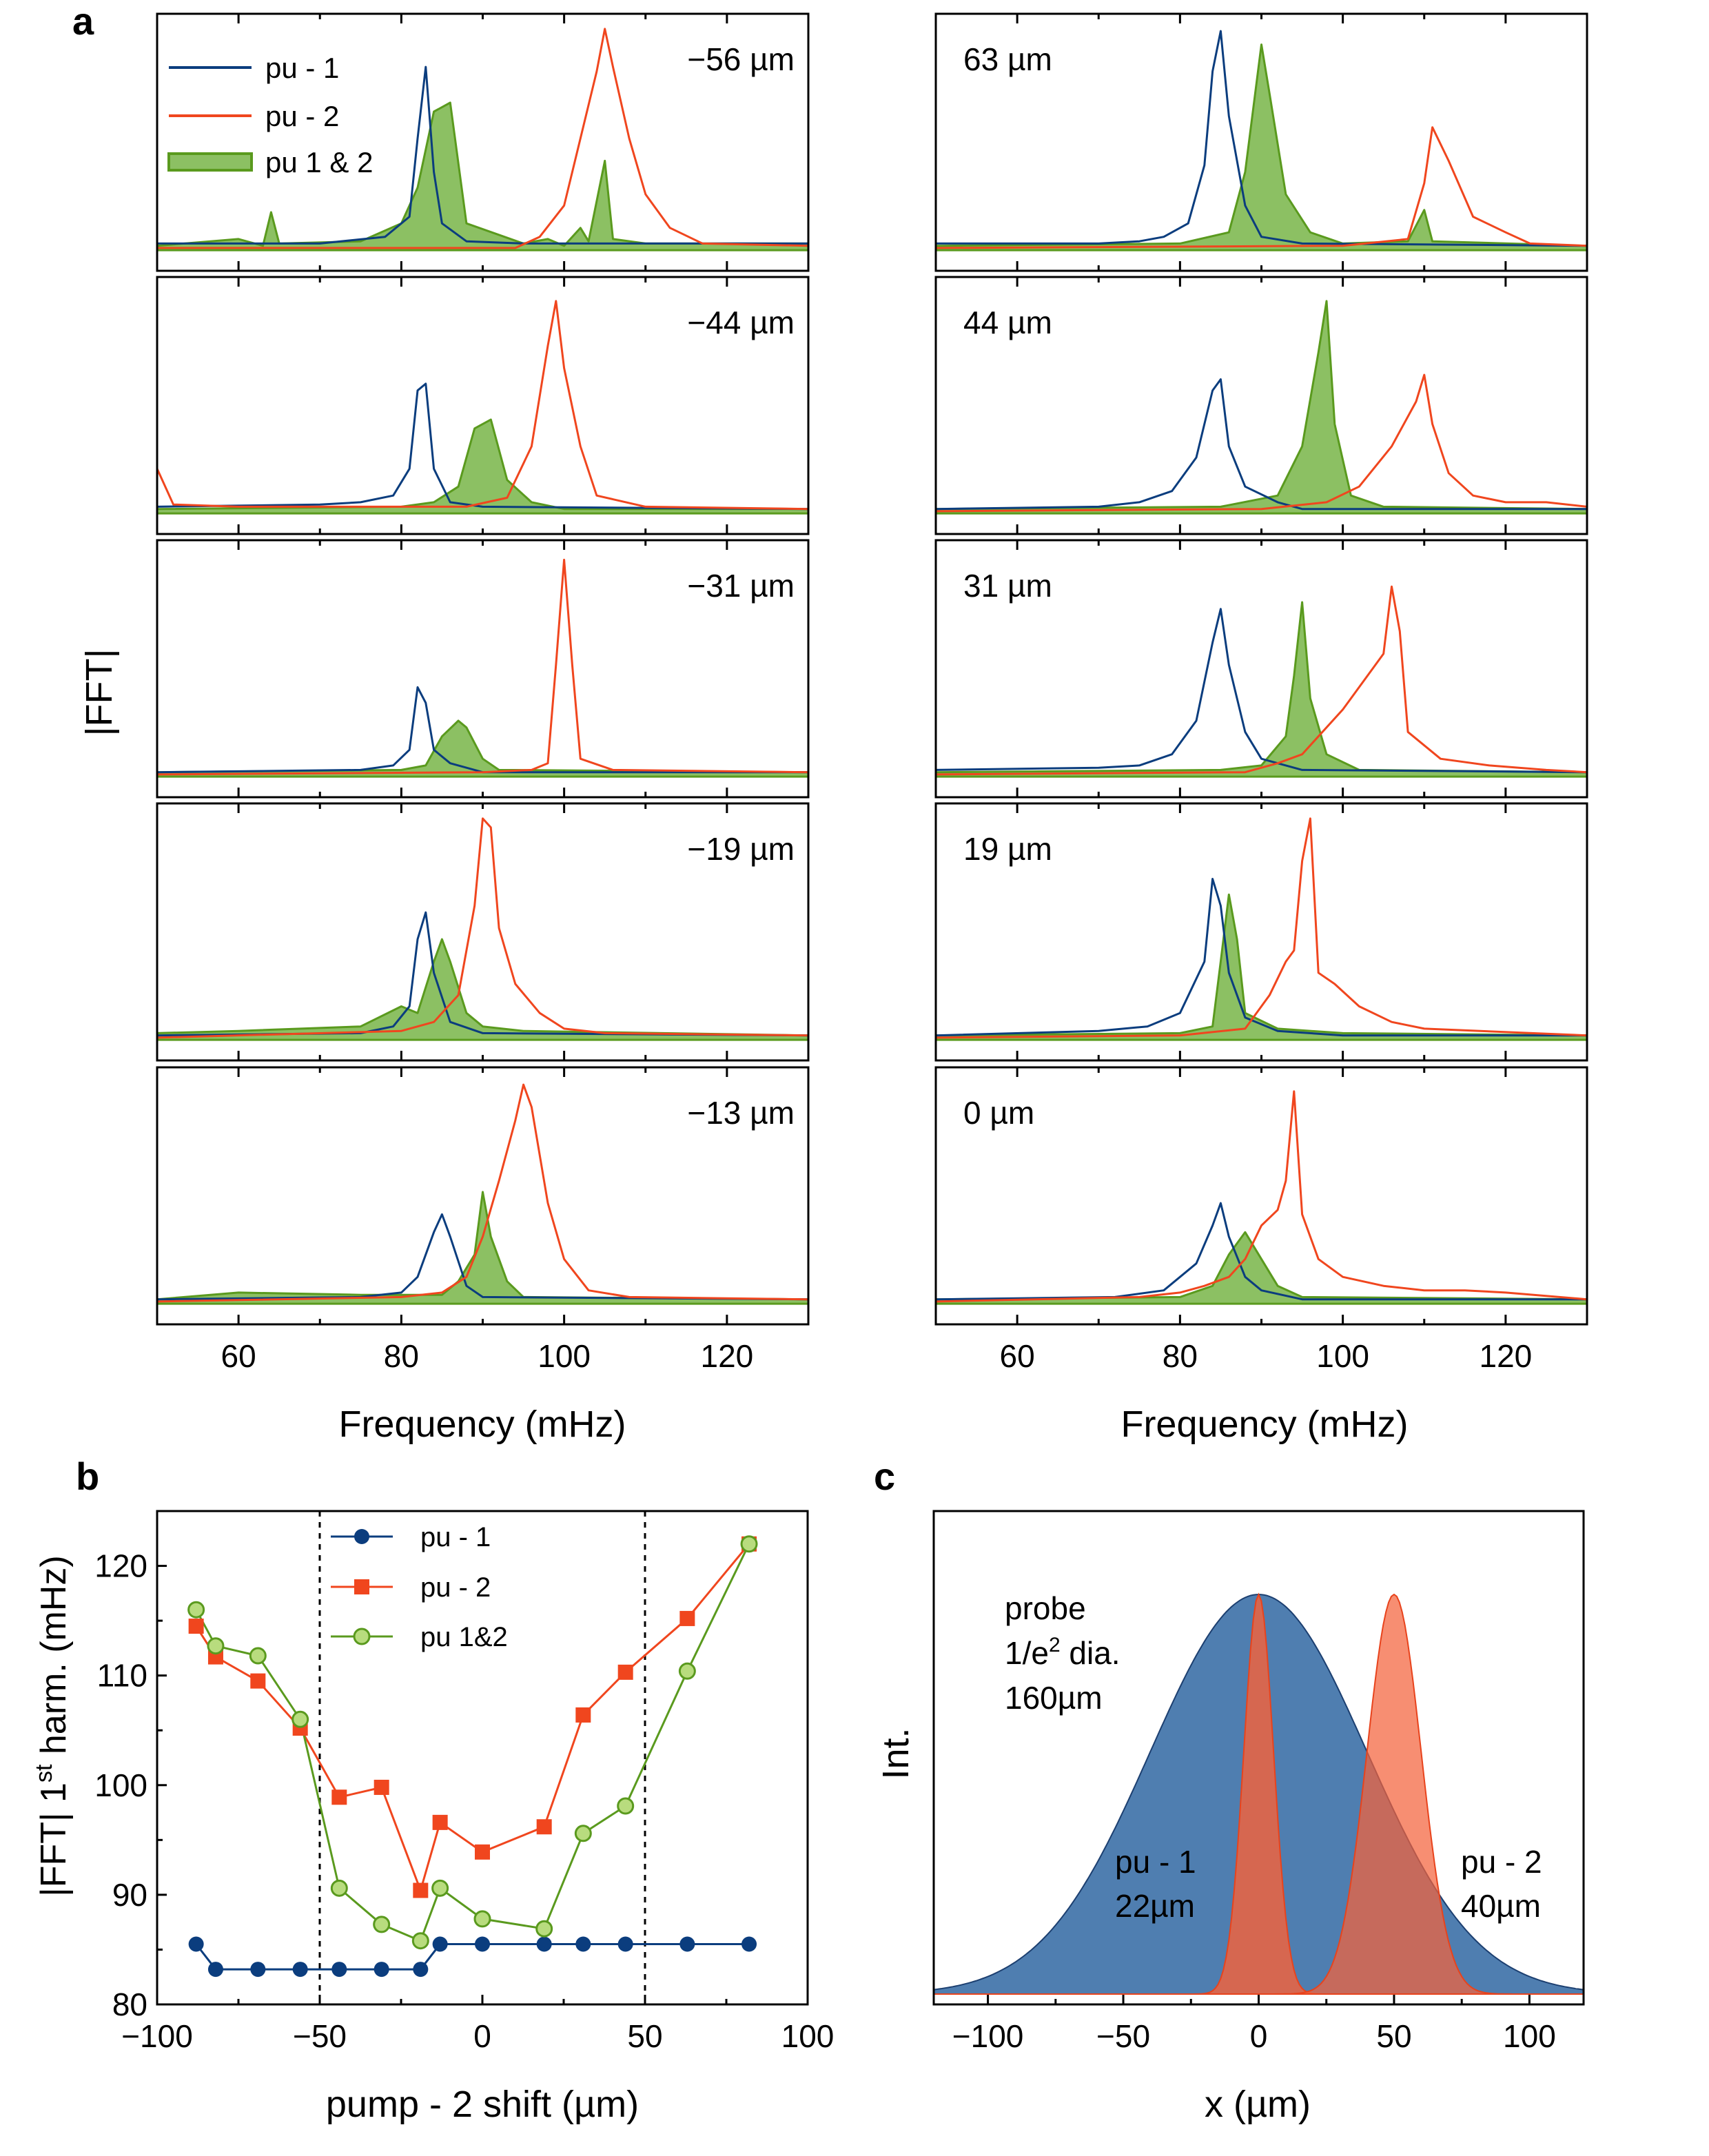 This screenshot has height=2156, width=1709. Describe the element at coordinates (455, 1587) in the screenshot. I see `legend-b-pu2-label: pu - 2` at that location.